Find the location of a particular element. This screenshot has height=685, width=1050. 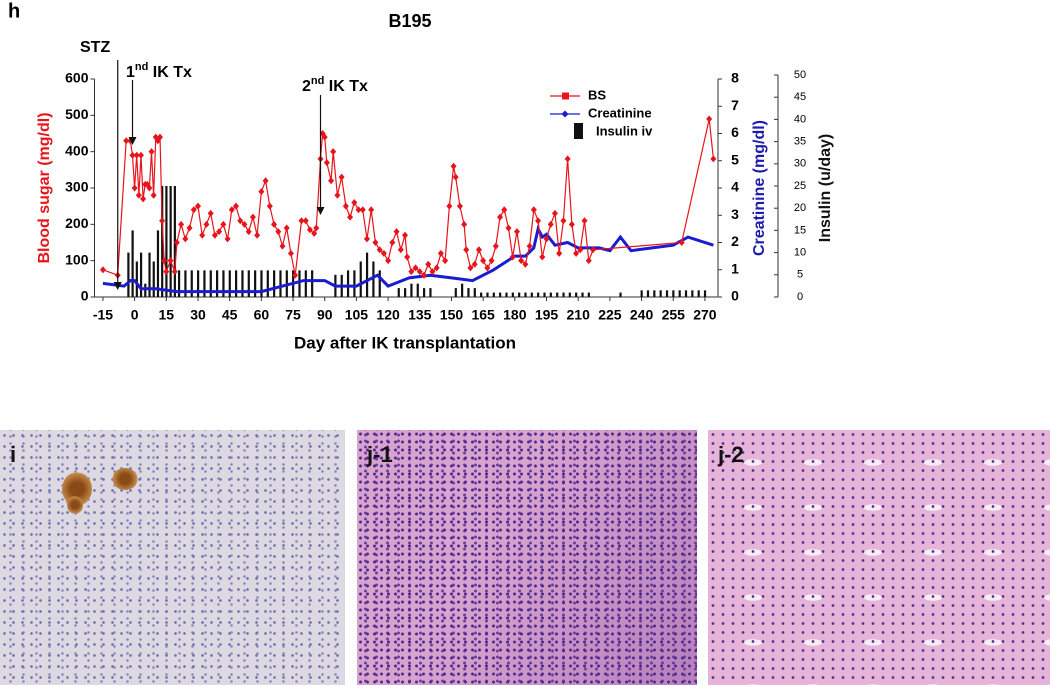

y2-tick-label: 4 is located at coordinates (735, 187).